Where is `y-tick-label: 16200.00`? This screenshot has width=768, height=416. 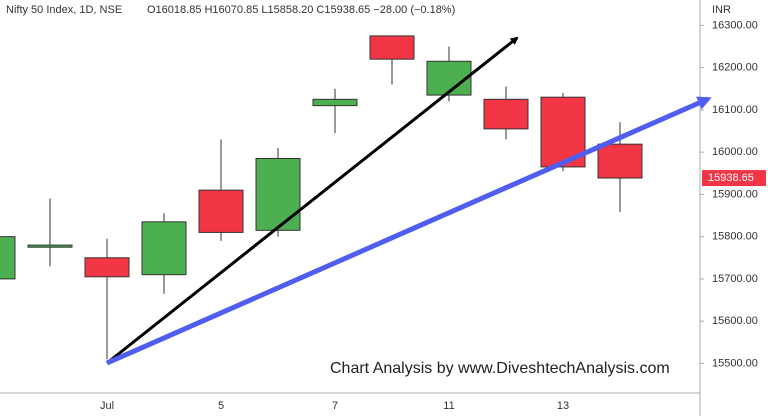
y-tick-label: 16200.00 is located at coordinates (735, 68).